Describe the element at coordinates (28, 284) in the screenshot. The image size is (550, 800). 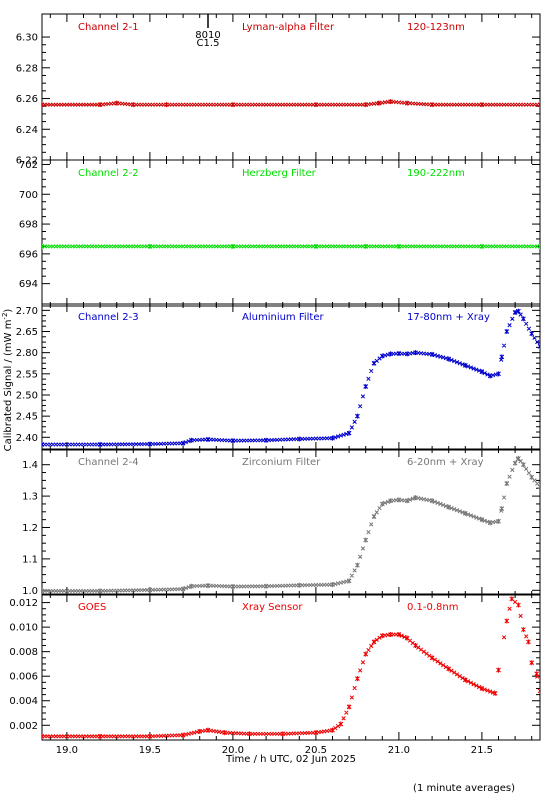
I see `y-tick-label: 694` at that location.